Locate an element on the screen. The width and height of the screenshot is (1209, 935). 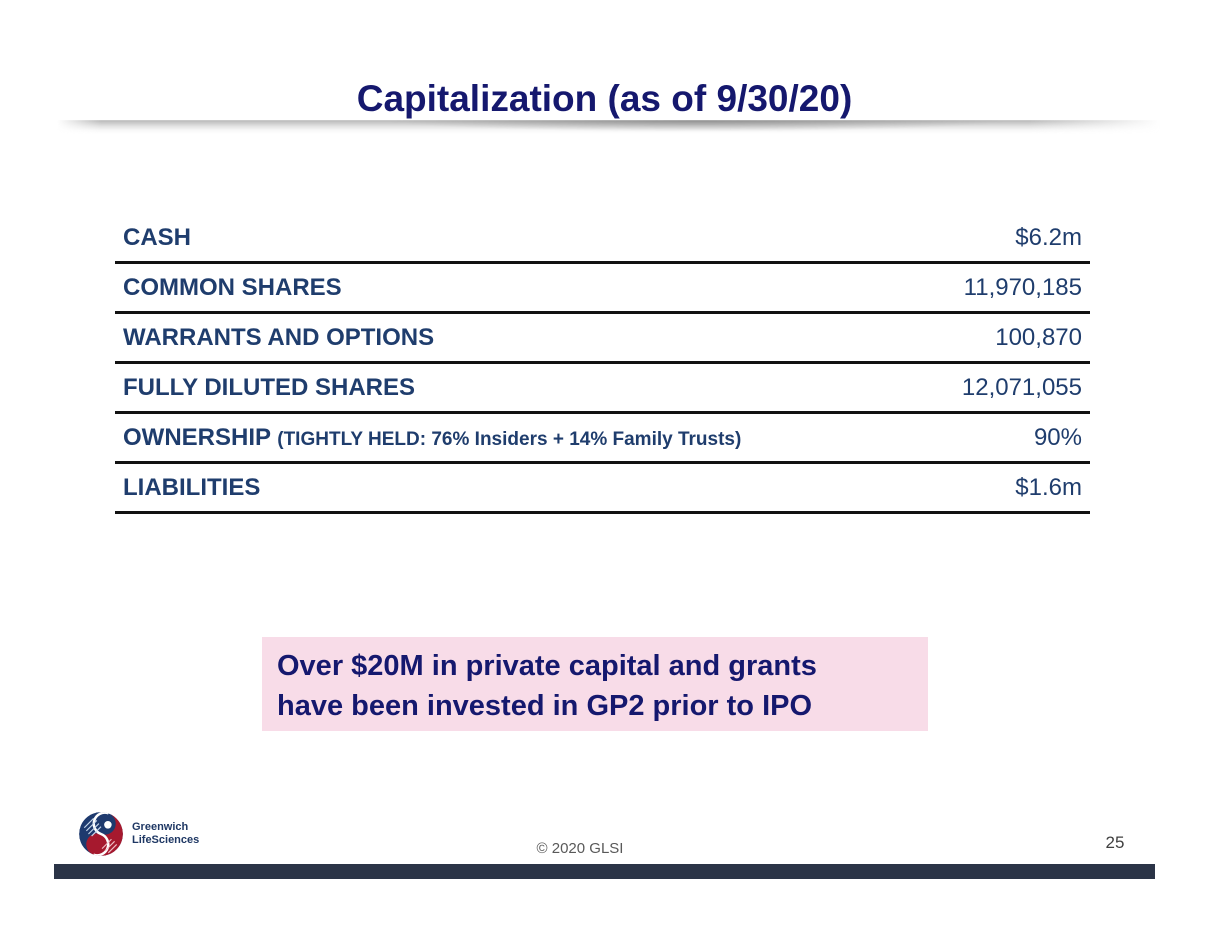
table-row: FULLY DILUTED SHARES 12,071,055 is located at coordinates (602, 389).